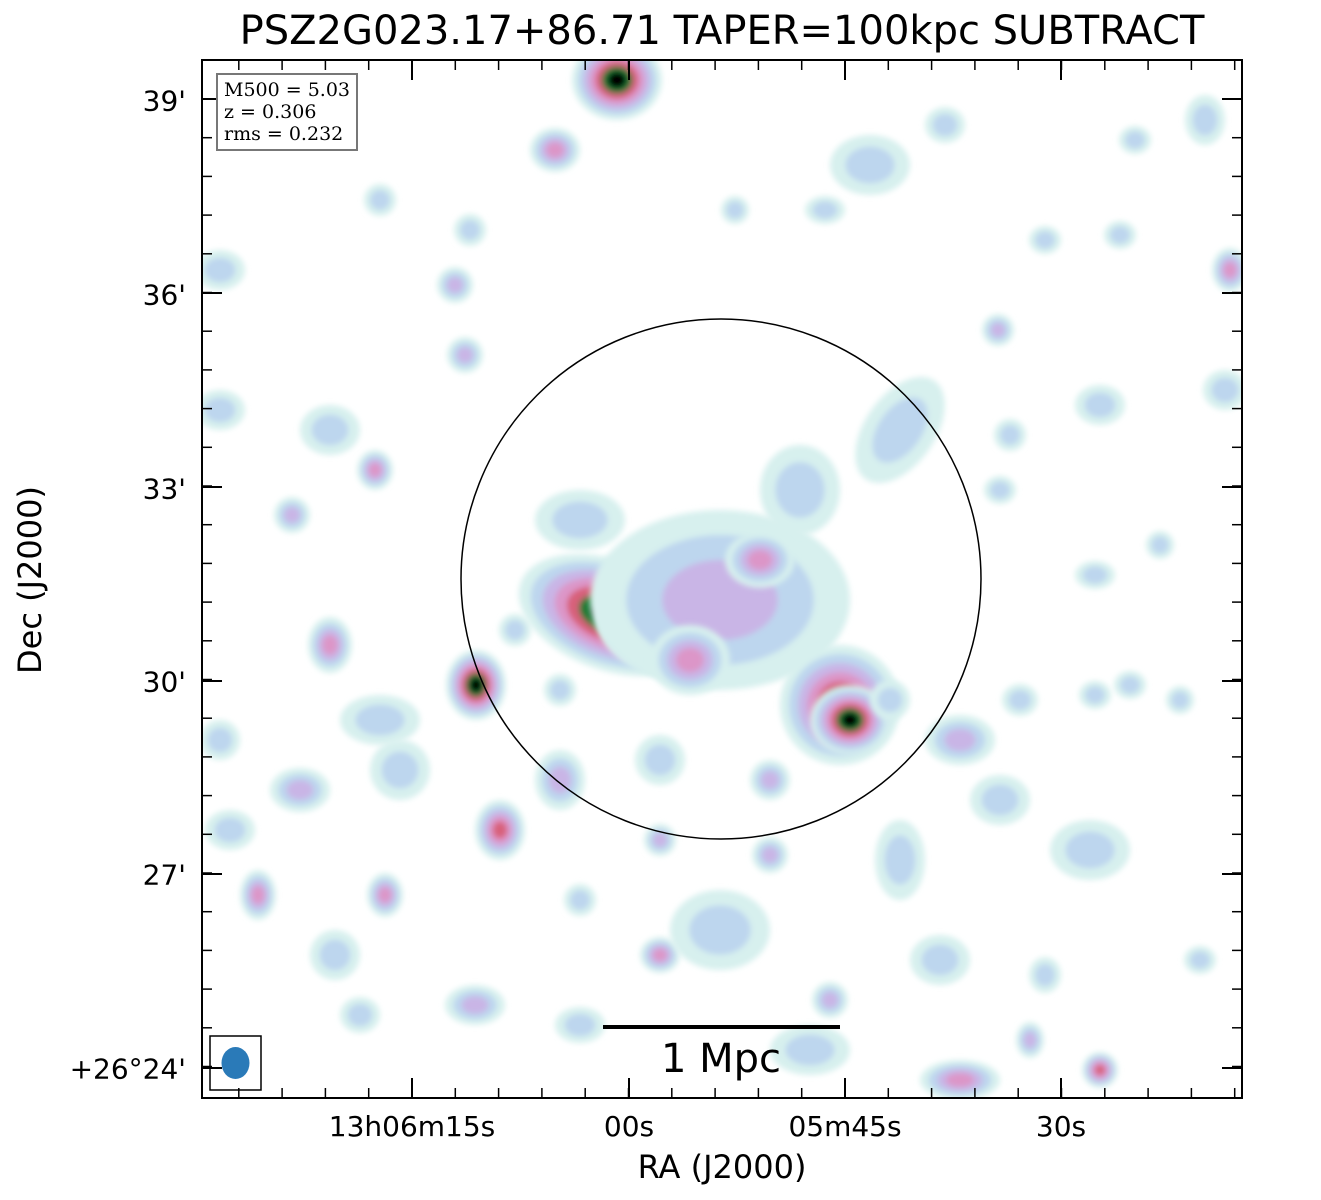 The height and width of the screenshot is (1200, 1321). What do you see at coordinates (722, 31) in the screenshot?
I see `chart-title: PSZ2G023.17+86.71 TAPER=100kpc SUBTRACT` at bounding box center [722, 31].